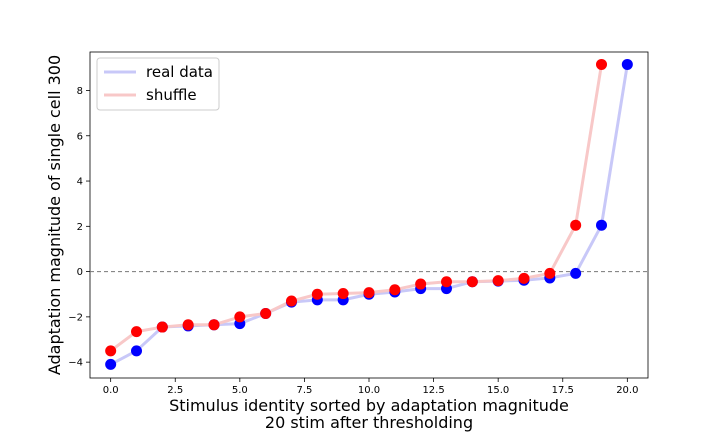 This screenshot has width=720, height=432. I want to click on y-tick-label: −2, so click(75, 317).